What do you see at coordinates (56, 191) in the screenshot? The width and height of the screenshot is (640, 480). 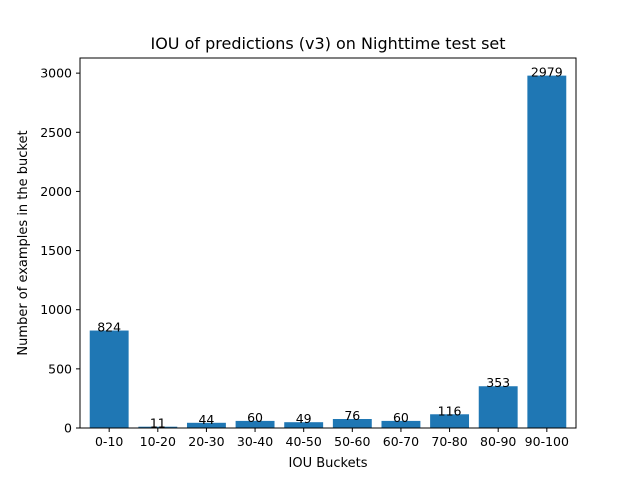 I see `y-tick-label: 2000` at bounding box center [56, 191].